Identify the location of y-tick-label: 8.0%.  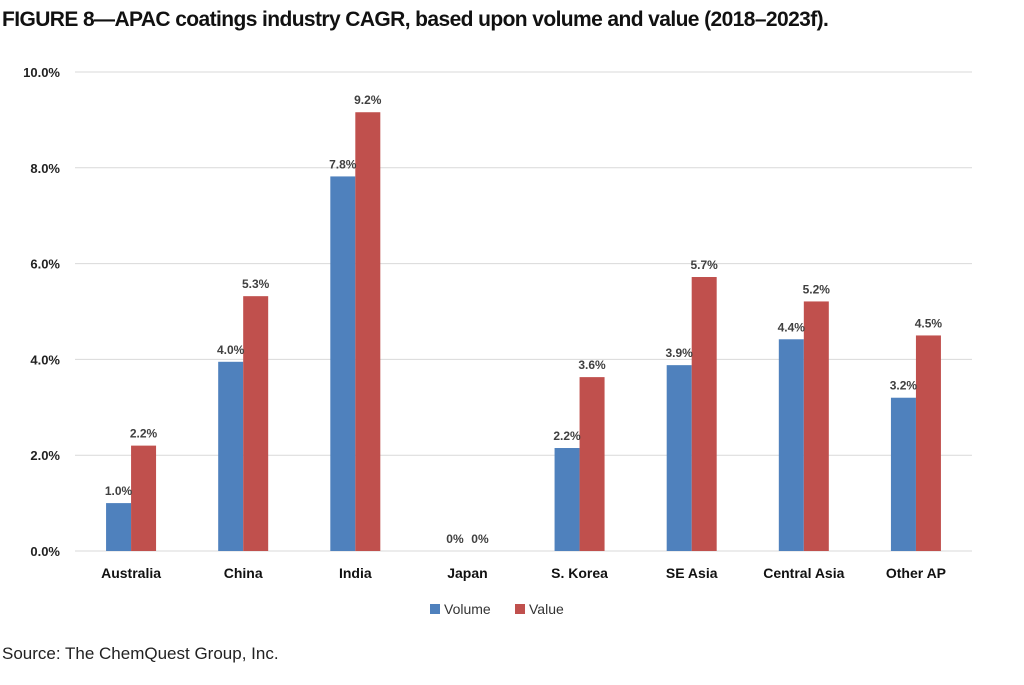
(45, 168).